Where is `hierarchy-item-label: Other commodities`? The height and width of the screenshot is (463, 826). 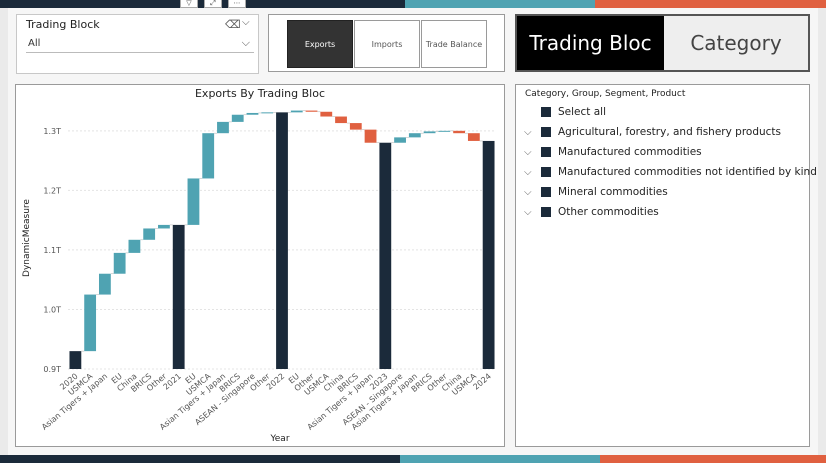
hierarchy-item-label: Other commodities is located at coordinates (608, 212).